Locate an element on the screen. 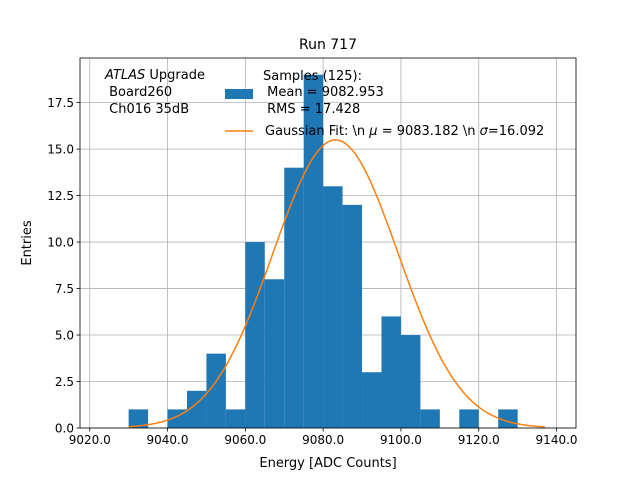  chart-title: Run 717 is located at coordinates (328, 45).